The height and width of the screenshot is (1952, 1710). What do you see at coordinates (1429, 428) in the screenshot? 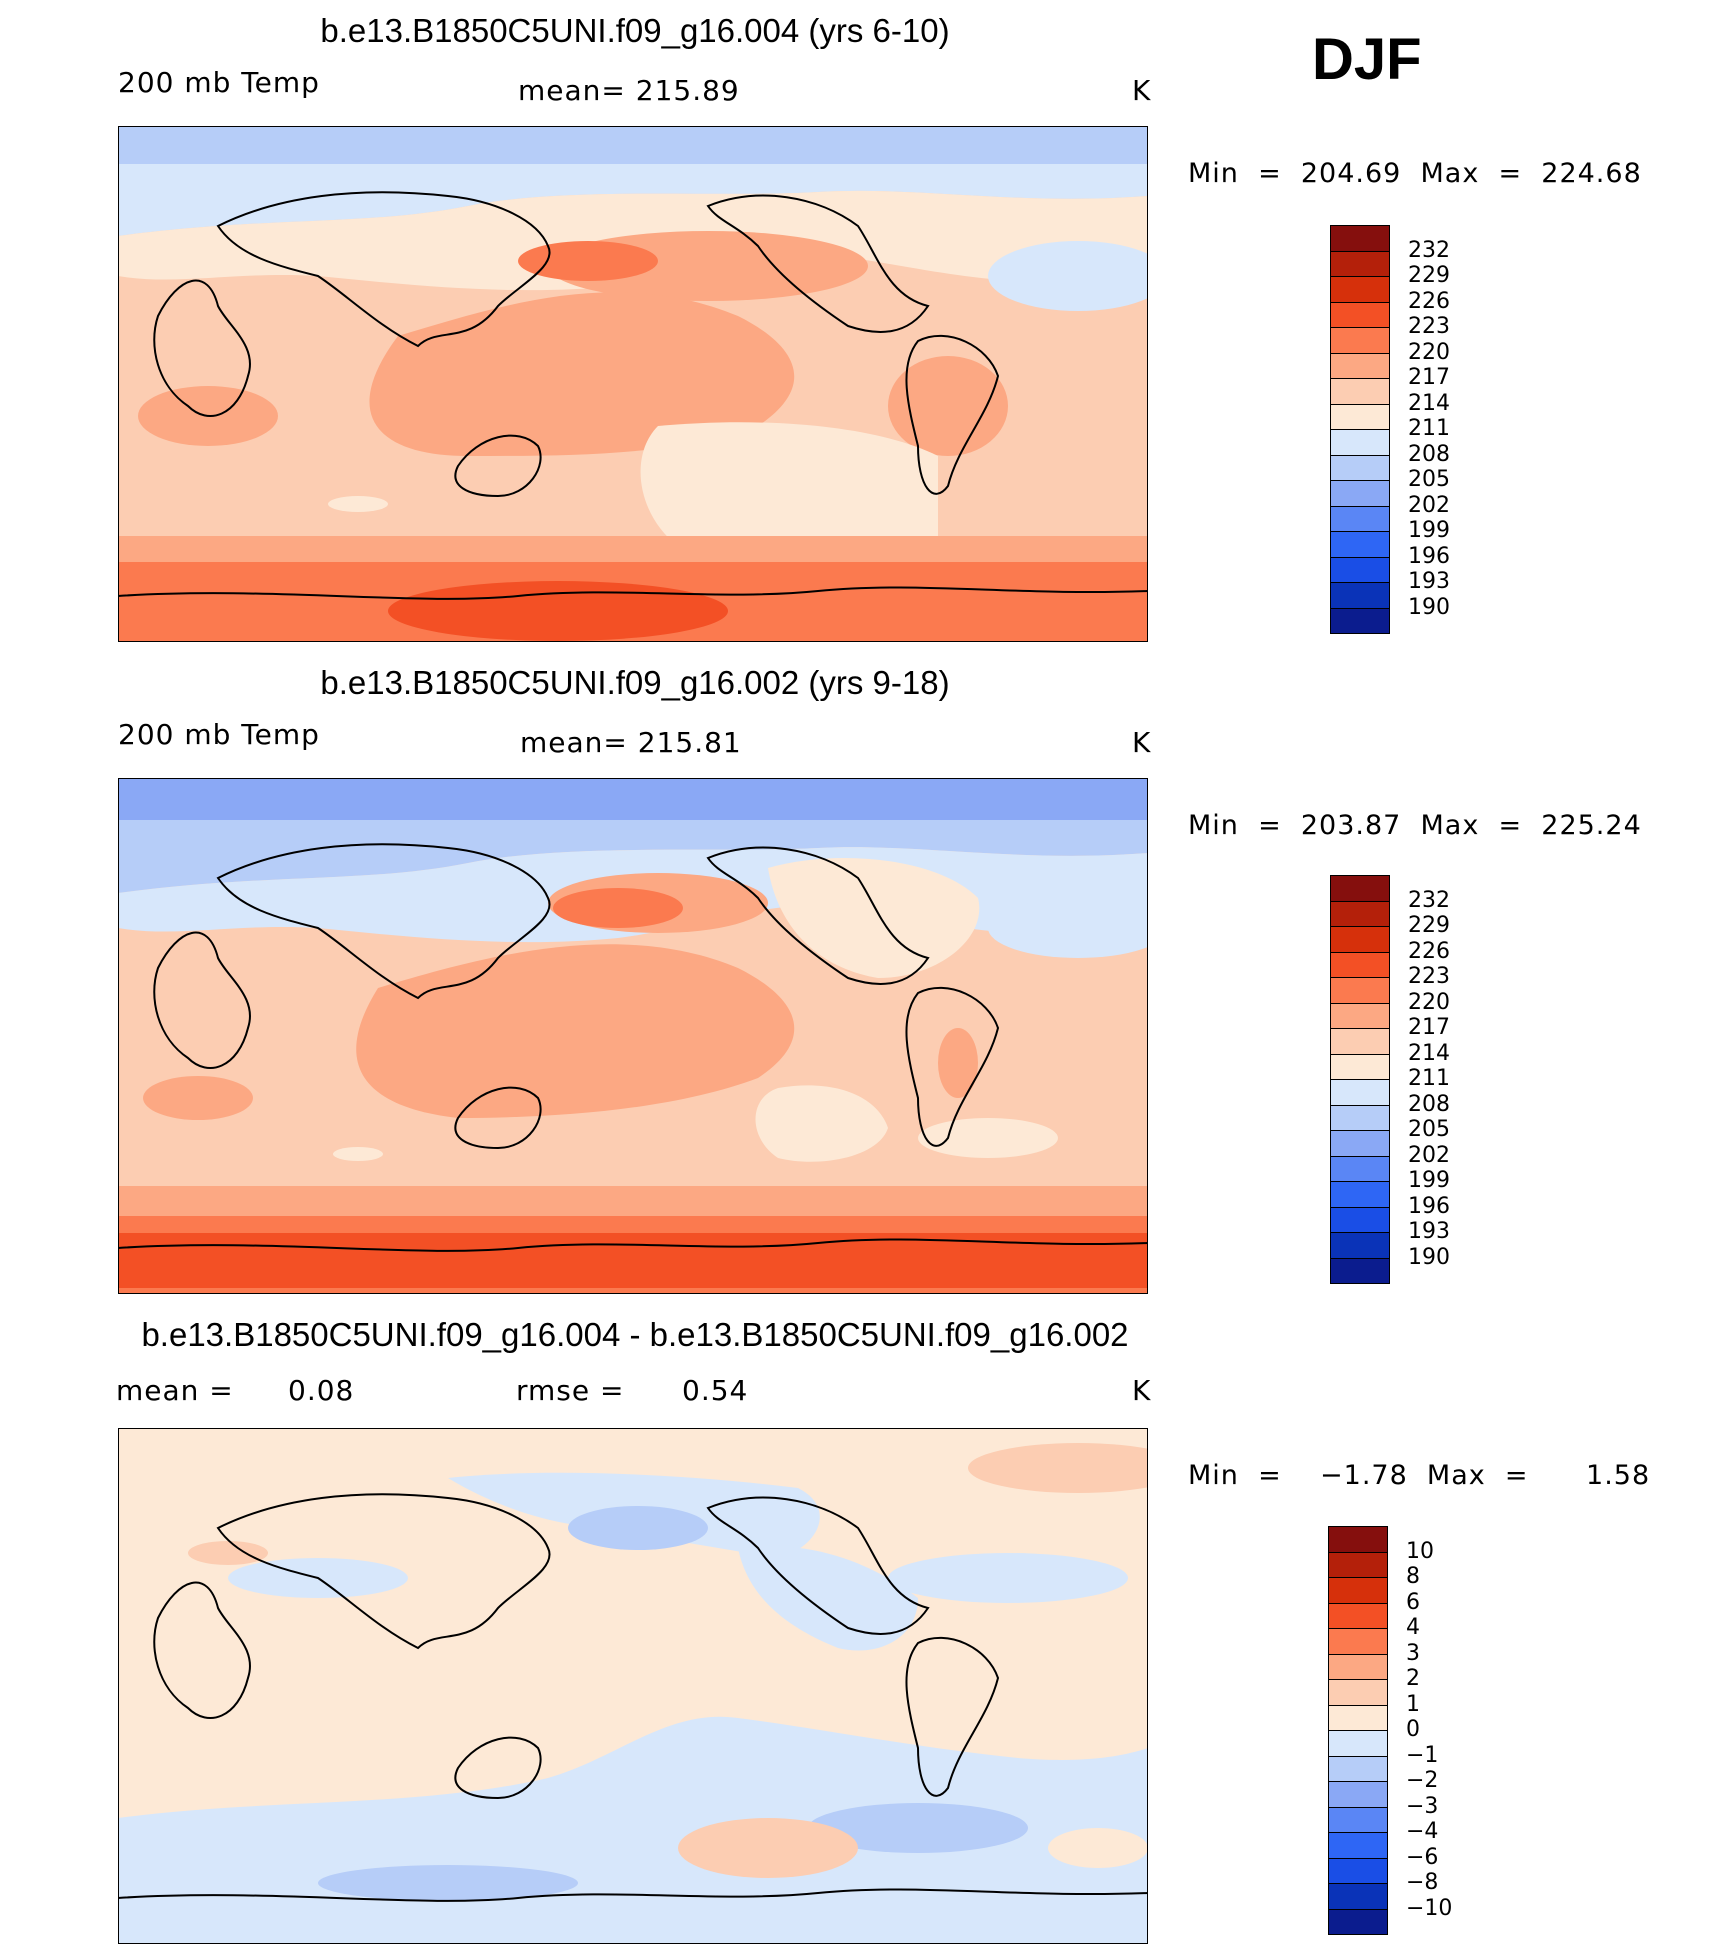
I see `colorbar-label: 211` at bounding box center [1429, 428].